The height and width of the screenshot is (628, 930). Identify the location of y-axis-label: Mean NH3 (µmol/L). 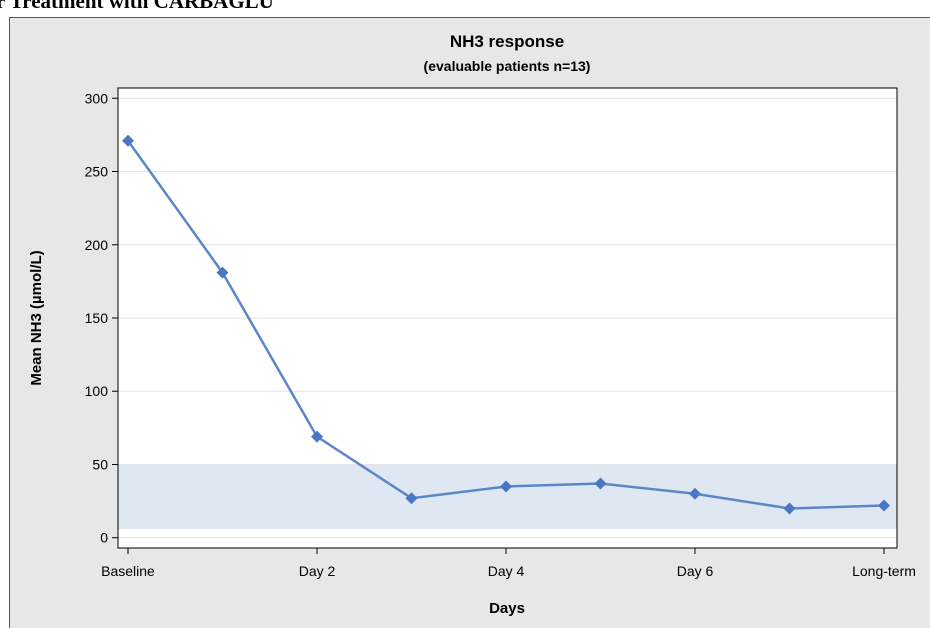
(36, 317).